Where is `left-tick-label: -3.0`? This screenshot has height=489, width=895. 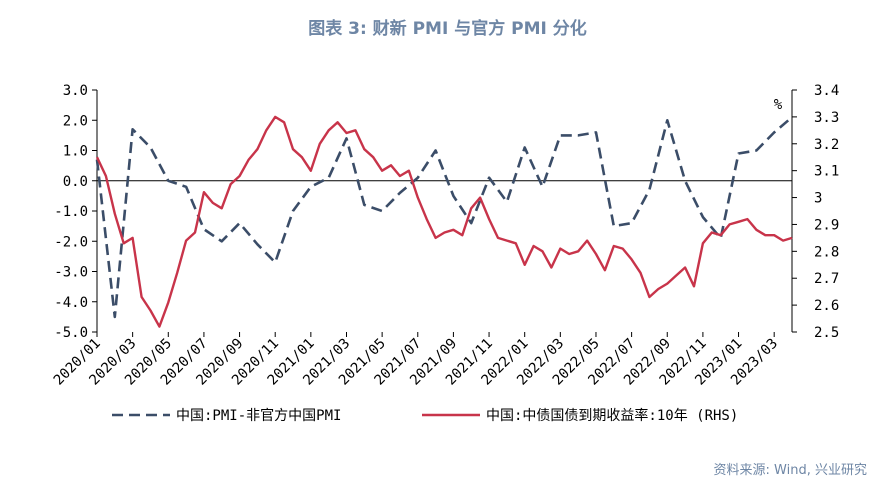 left-tick-label: -3.0 is located at coordinates (71, 273).